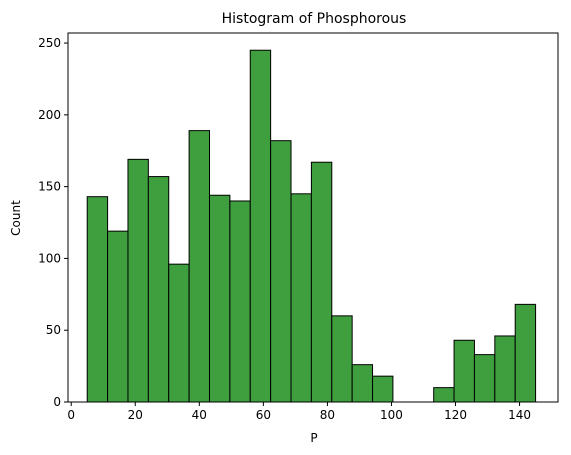 This screenshot has width=571, height=455. I want to click on x-axis-label: P, so click(313, 438).